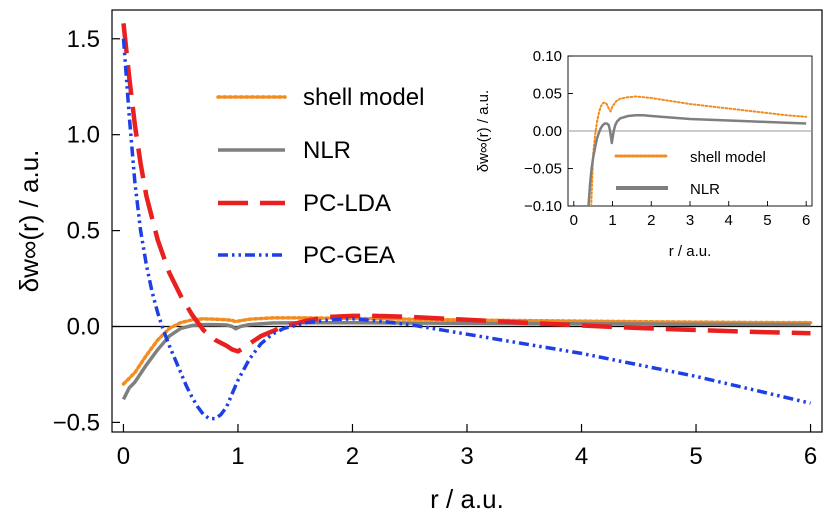  Describe the element at coordinates (467, 351) in the screenshot. I see `main-series-shell-model` at that location.